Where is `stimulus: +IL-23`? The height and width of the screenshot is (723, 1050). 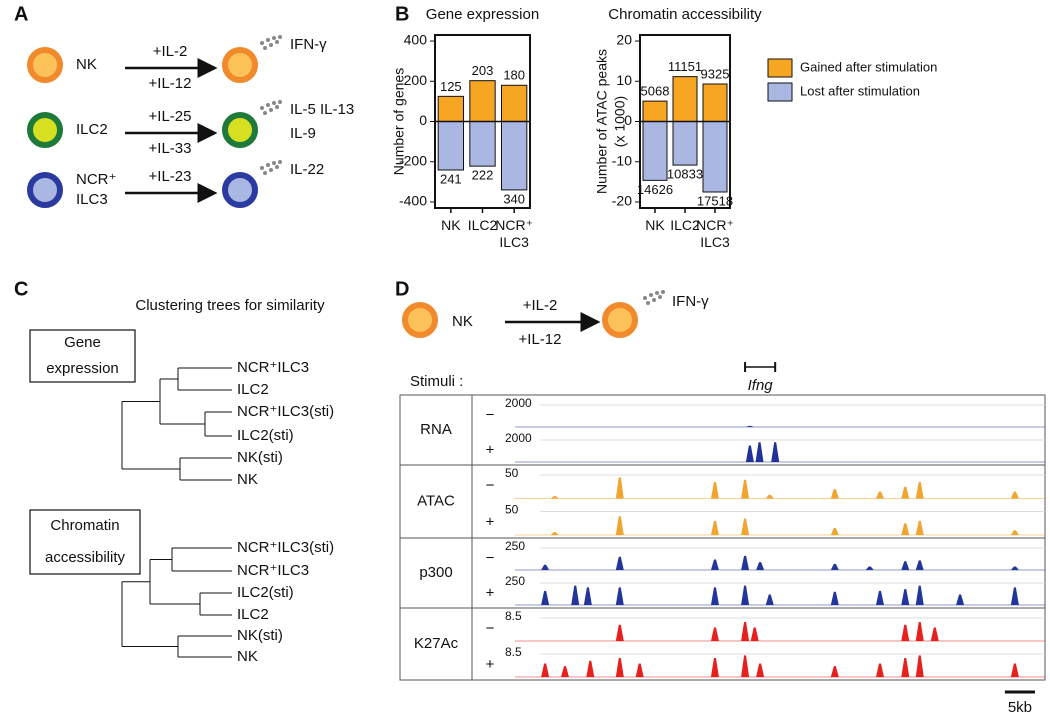 stimulus: +IL-23 is located at coordinates (170, 176).